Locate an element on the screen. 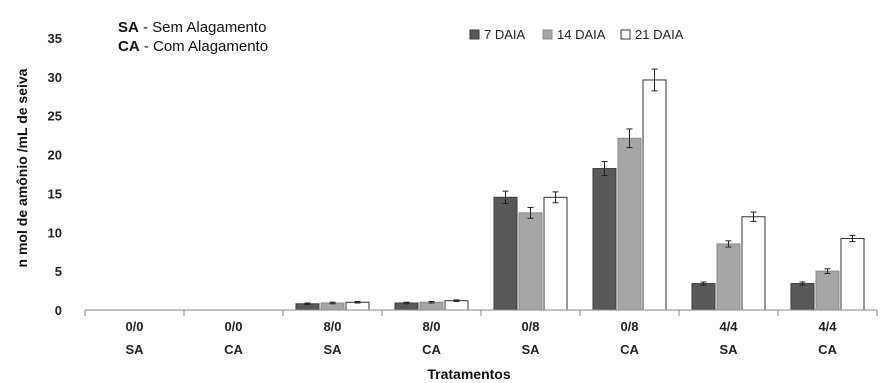 This screenshot has width=881, height=383. x-axis: 0/0 SA 0/0 CA 8/0 SA 8/0 CA 0/8 SA 0/8 CA 4/4 SA 4/4 CA is located at coordinates (481, 333).